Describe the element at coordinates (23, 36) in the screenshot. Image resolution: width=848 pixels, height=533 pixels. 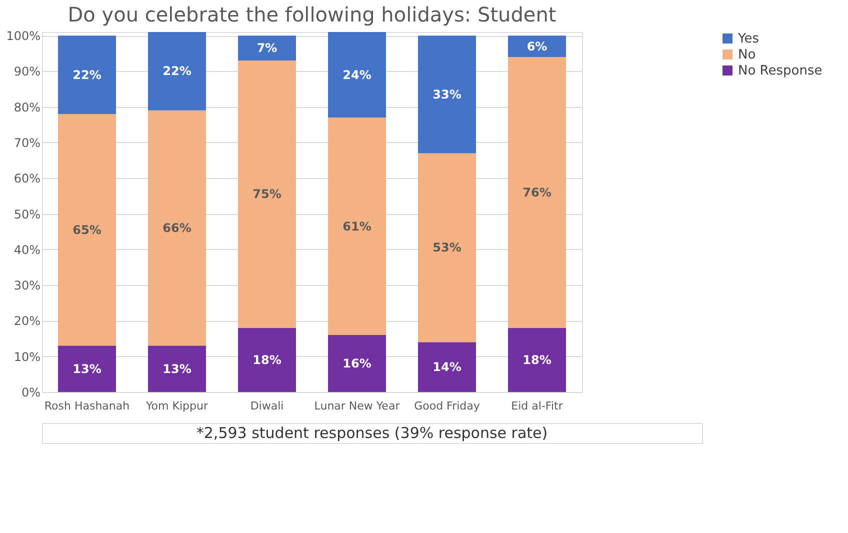
I see `y-tick-label: 100%` at that location.